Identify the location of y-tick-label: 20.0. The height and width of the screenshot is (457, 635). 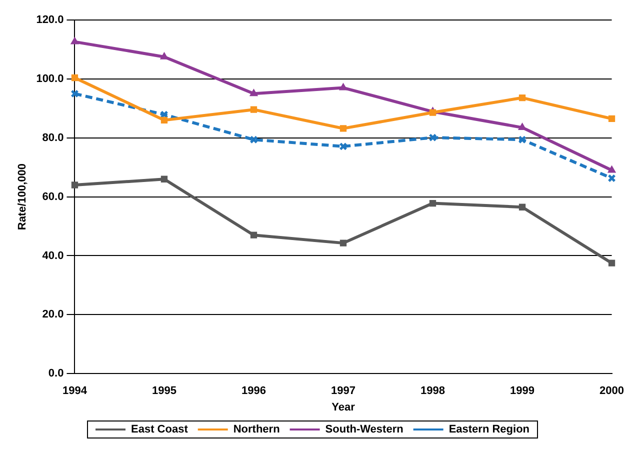
(53, 314).